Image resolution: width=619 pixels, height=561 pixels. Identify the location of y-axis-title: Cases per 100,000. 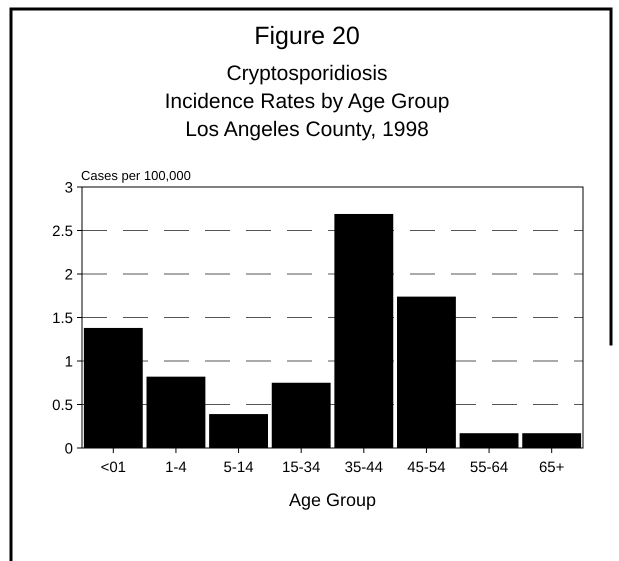
(136, 175).